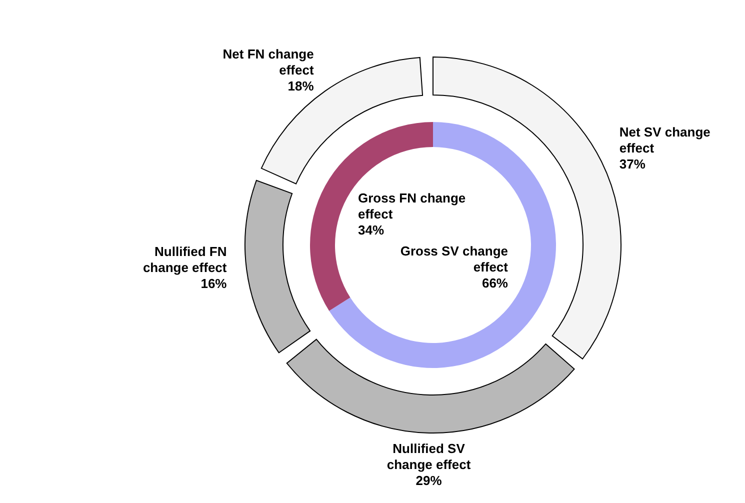 This screenshot has width=745, height=503. What do you see at coordinates (214, 283) in the screenshot?
I see `data-label: 16%` at bounding box center [214, 283].